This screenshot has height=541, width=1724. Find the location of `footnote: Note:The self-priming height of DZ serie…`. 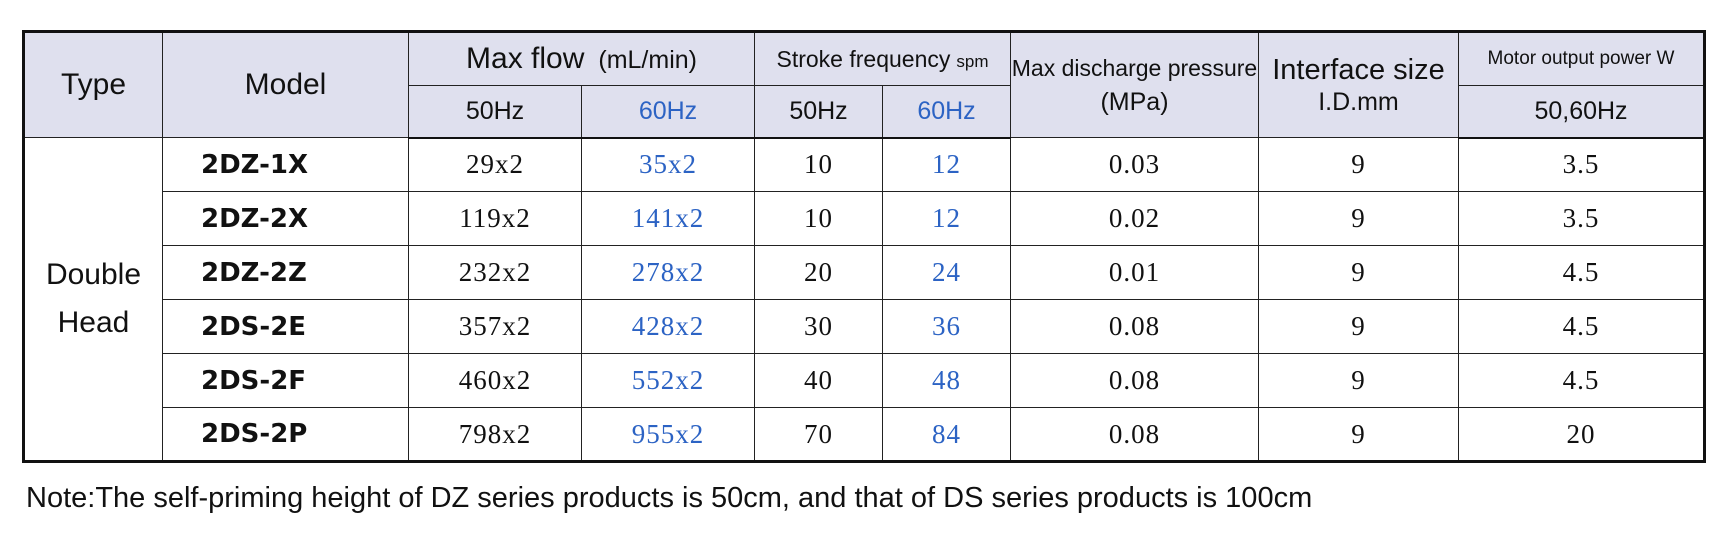

footnote: Note:The self-priming height of DZ serie… is located at coordinates (669, 498).